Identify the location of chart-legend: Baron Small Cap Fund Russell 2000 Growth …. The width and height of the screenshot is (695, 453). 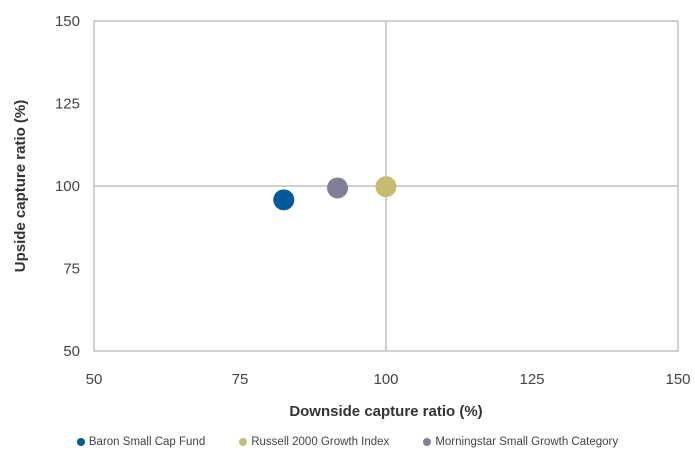
(347, 442).